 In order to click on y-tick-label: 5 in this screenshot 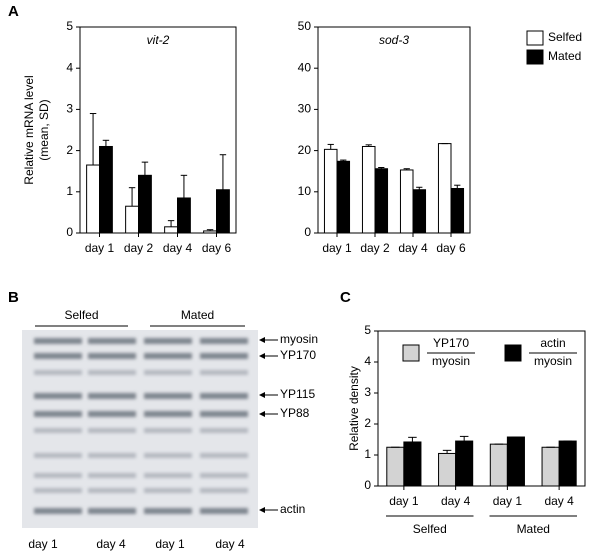, I will do `click(69, 26)`.